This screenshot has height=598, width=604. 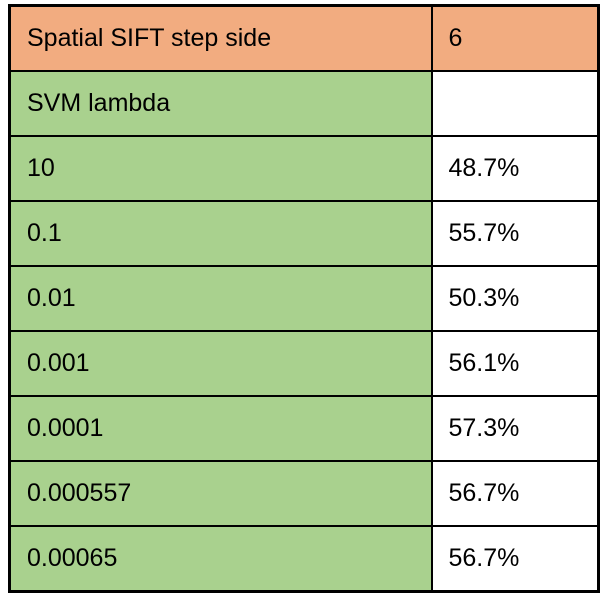 What do you see at coordinates (220, 559) in the screenshot?
I see `lambda-cell: 0.00065` at bounding box center [220, 559].